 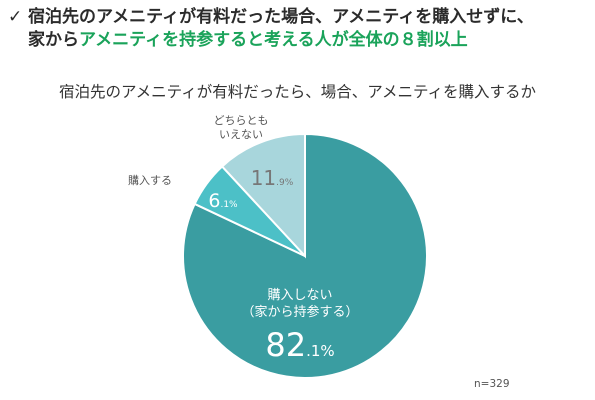 What do you see at coordinates (241, 120) in the screenshot?
I see `neutral-label-1: どちらとも` at bounding box center [241, 120].